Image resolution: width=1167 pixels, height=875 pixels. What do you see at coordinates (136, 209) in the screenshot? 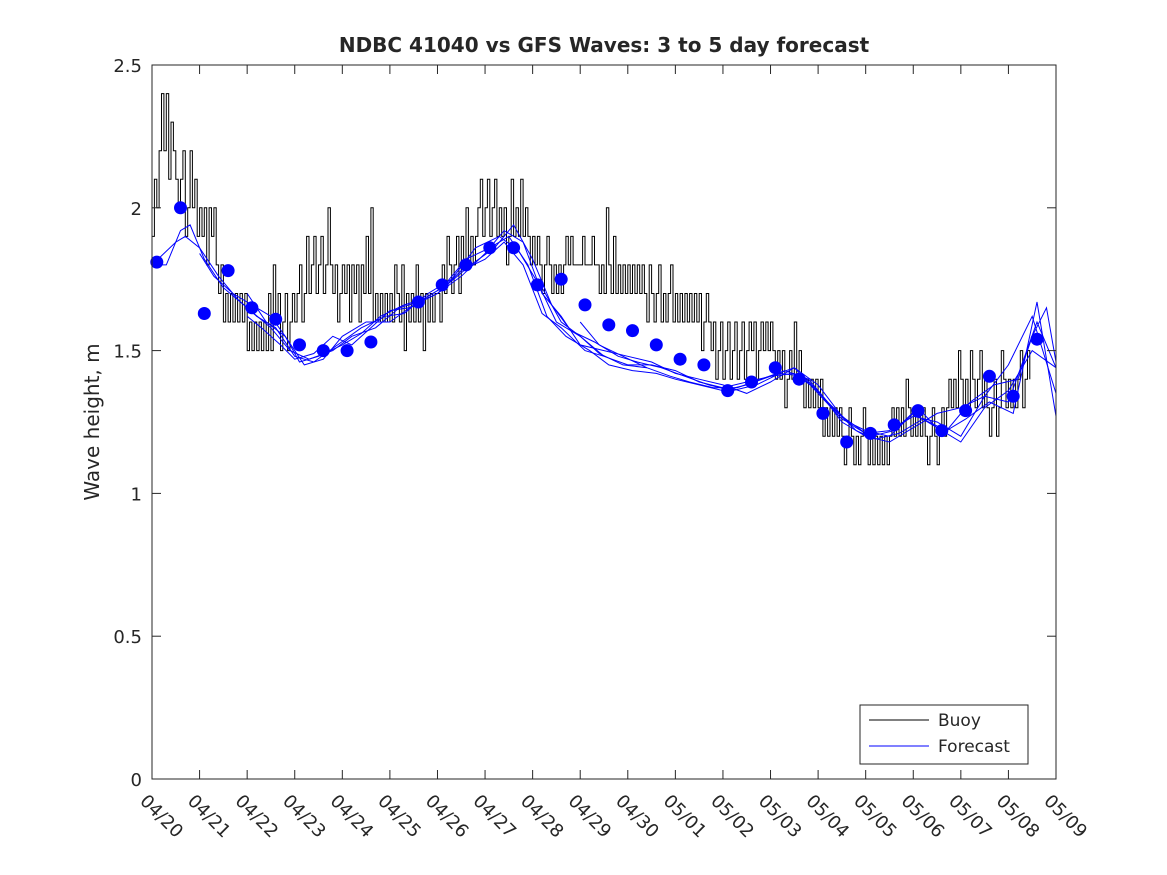
I see `y-tick-label-4: 2` at bounding box center [136, 209].